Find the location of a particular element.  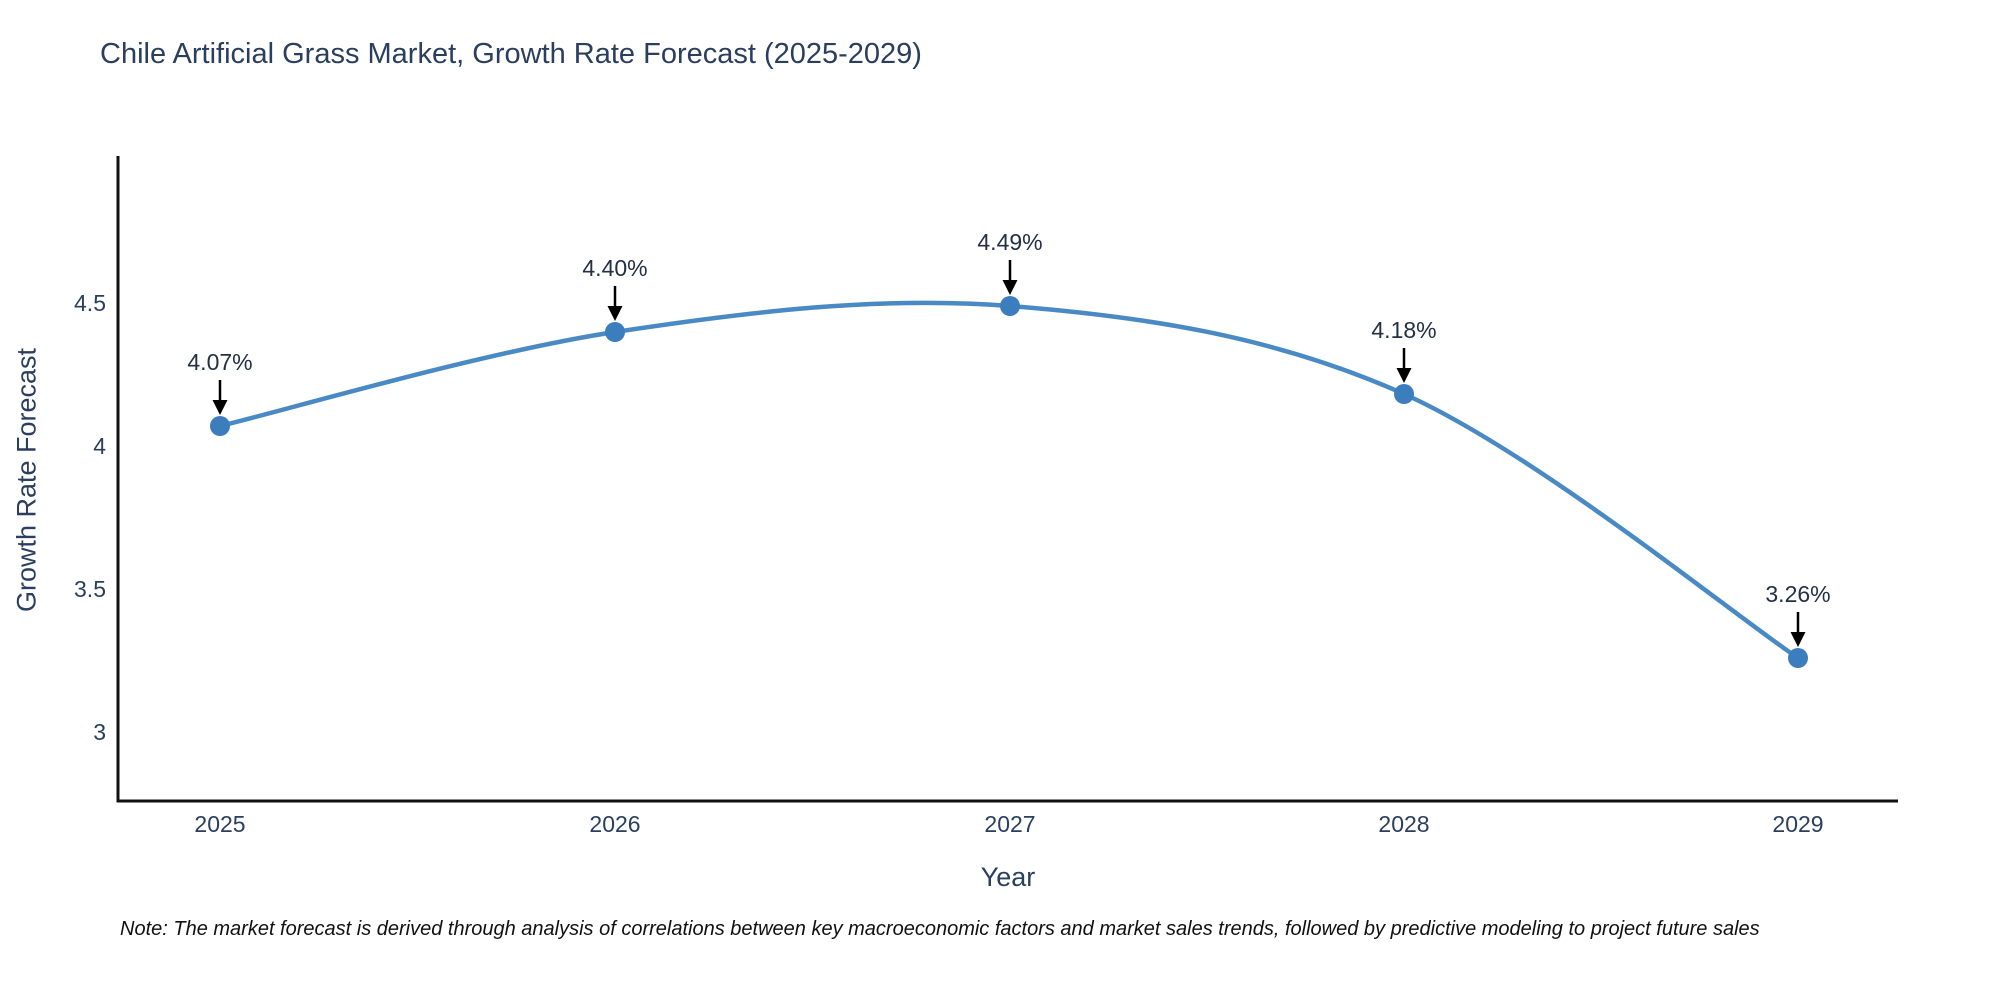

annotation-arrow-2025 is located at coordinates (220, 397).